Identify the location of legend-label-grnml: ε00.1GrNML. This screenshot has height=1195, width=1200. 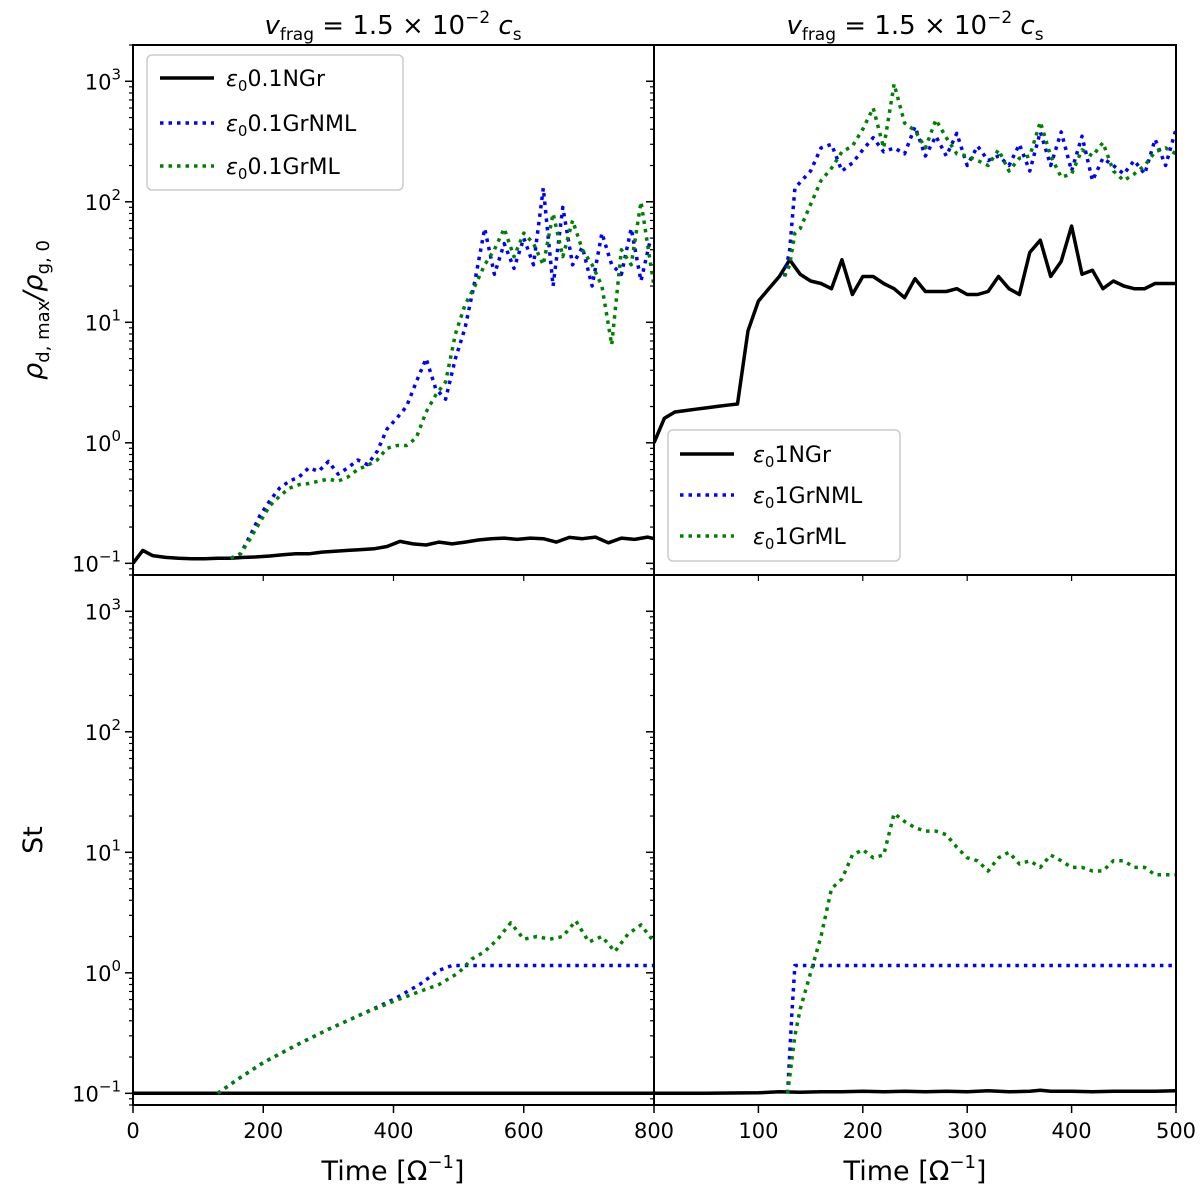
(291, 126).